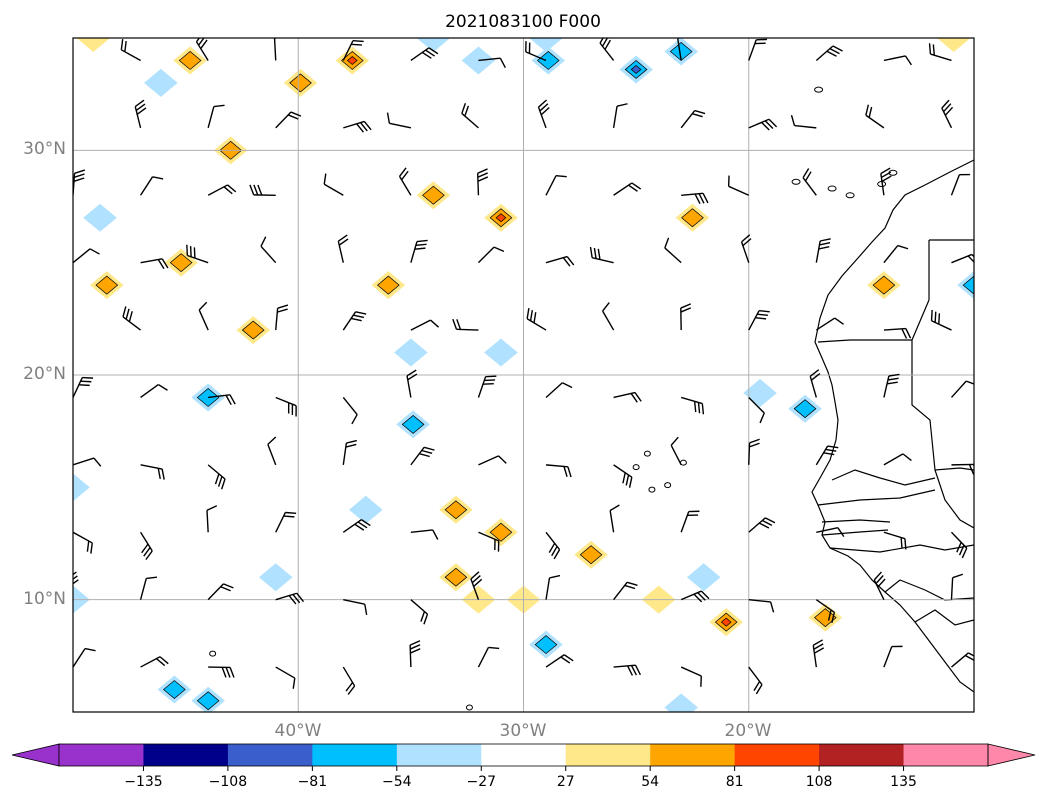 Image resolution: width=1047 pixels, height=803 pixels. What do you see at coordinates (566, 782) in the screenshot?
I see `colorbar-tick-label: 27` at bounding box center [566, 782].